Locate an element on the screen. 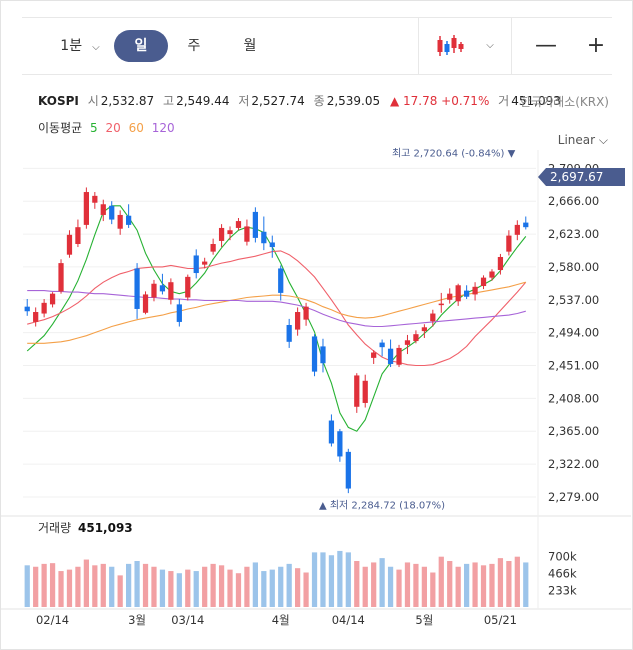  period-month-tab: 월 is located at coordinates (250, 46).